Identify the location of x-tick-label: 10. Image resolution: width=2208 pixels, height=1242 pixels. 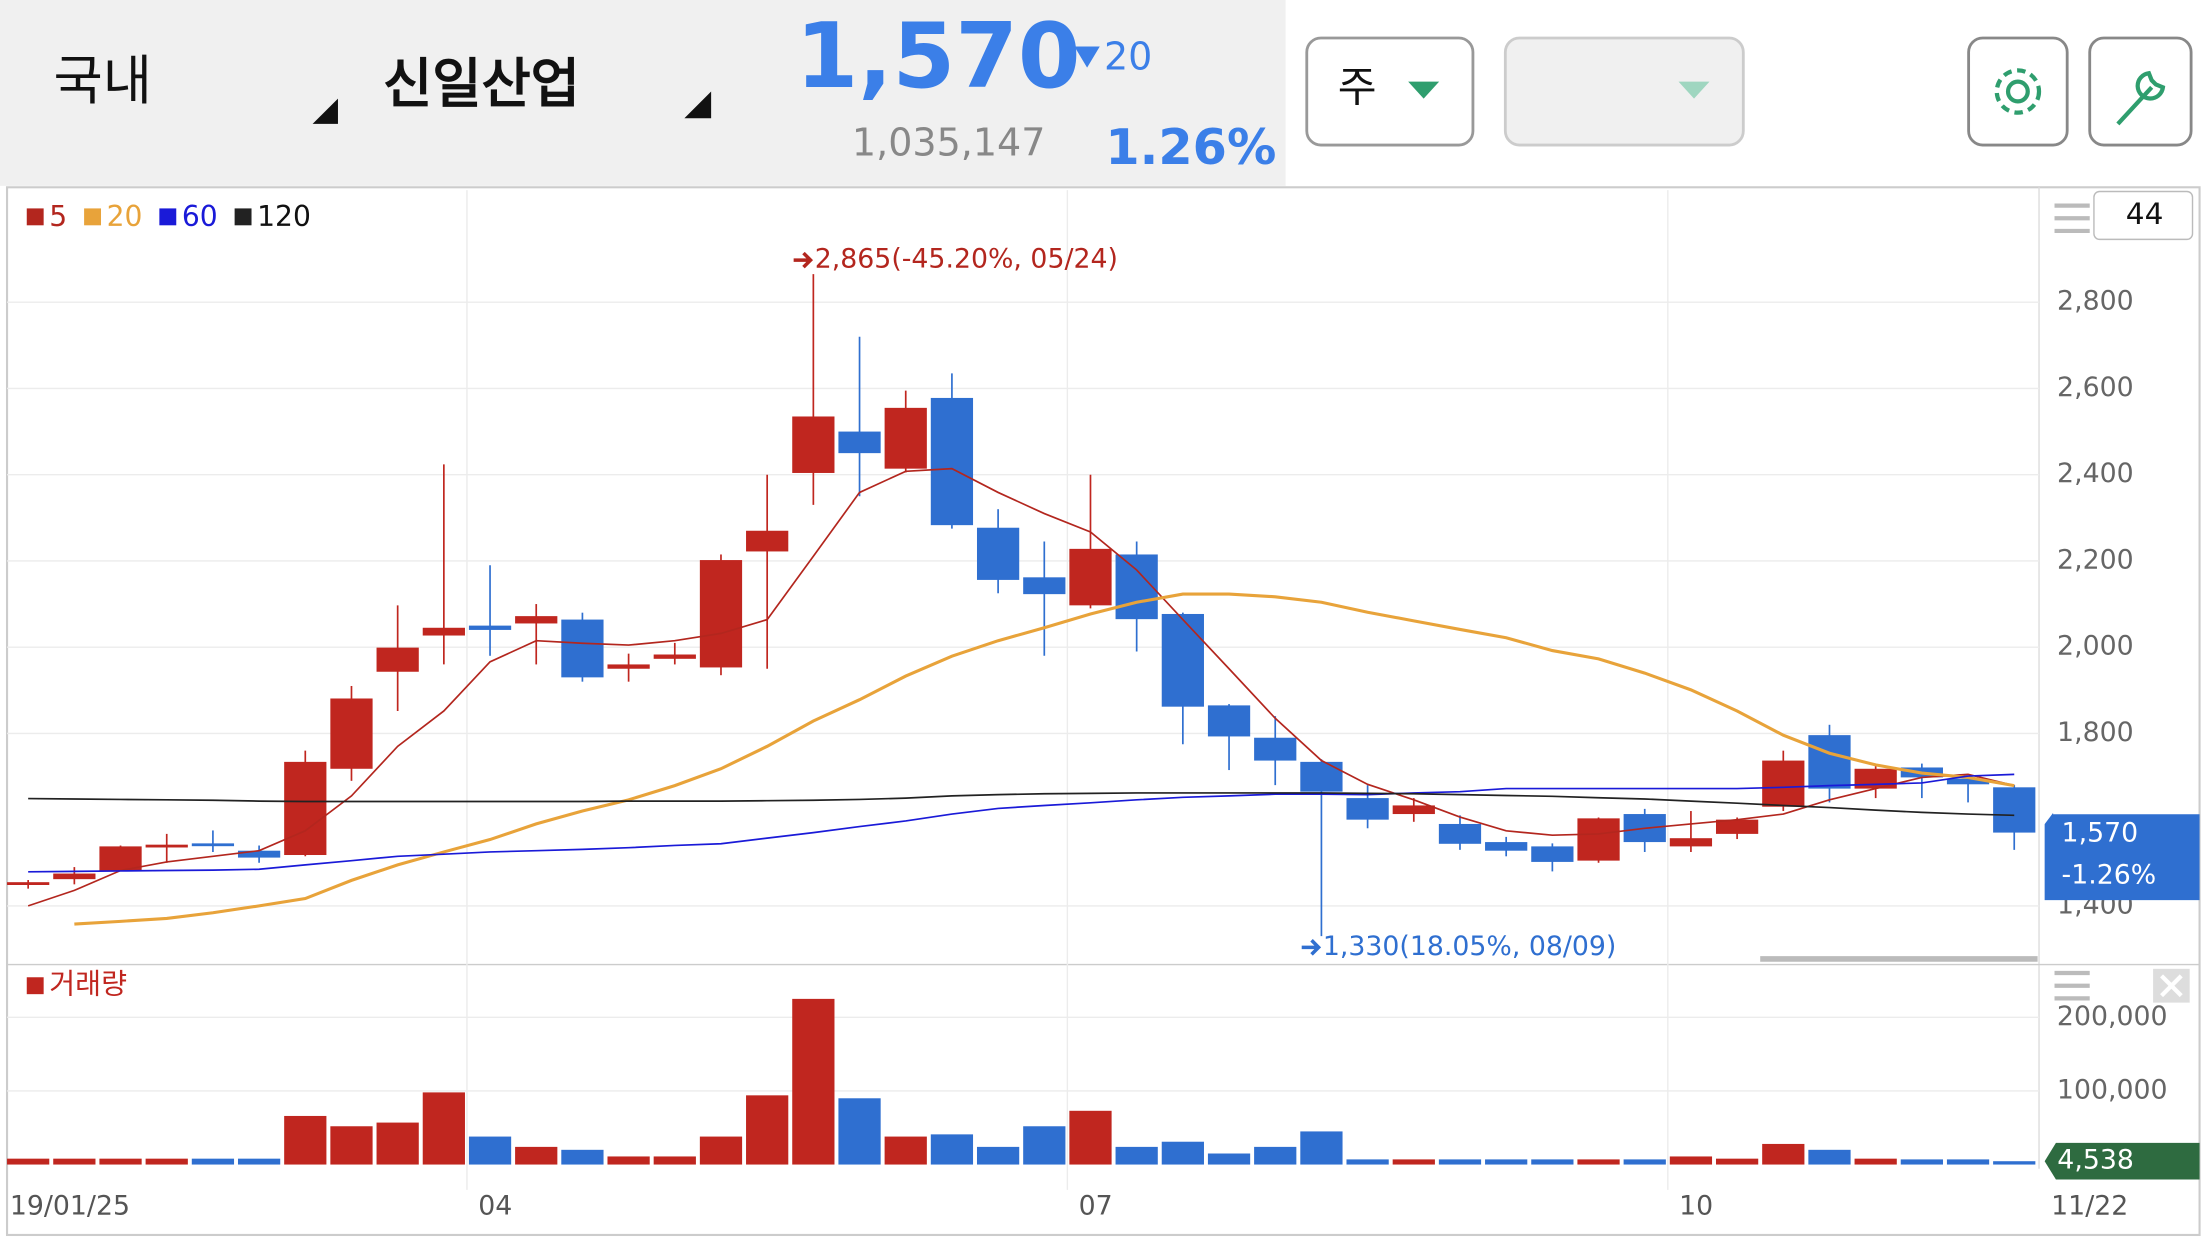
(1696, 1205).